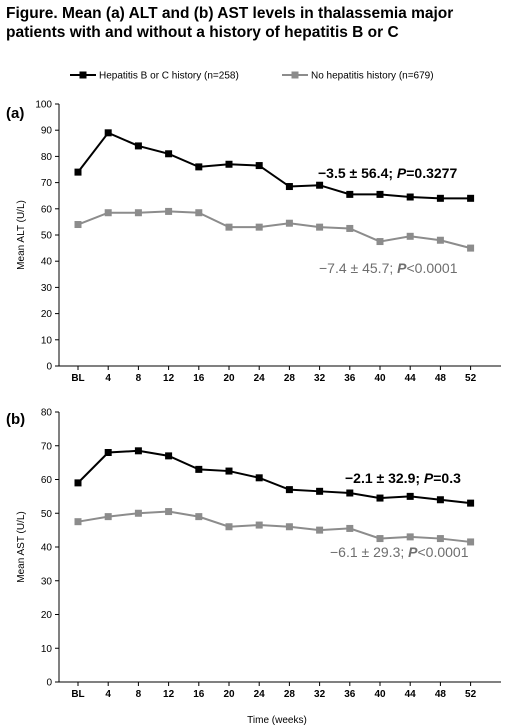  I want to click on y-axis-title: Mean ALT (U/L), so click(21, 235).